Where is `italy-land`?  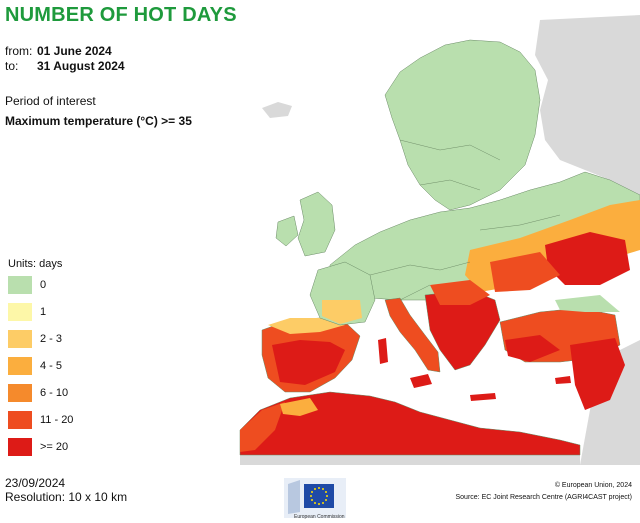
italy-land is located at coordinates (412, 335).